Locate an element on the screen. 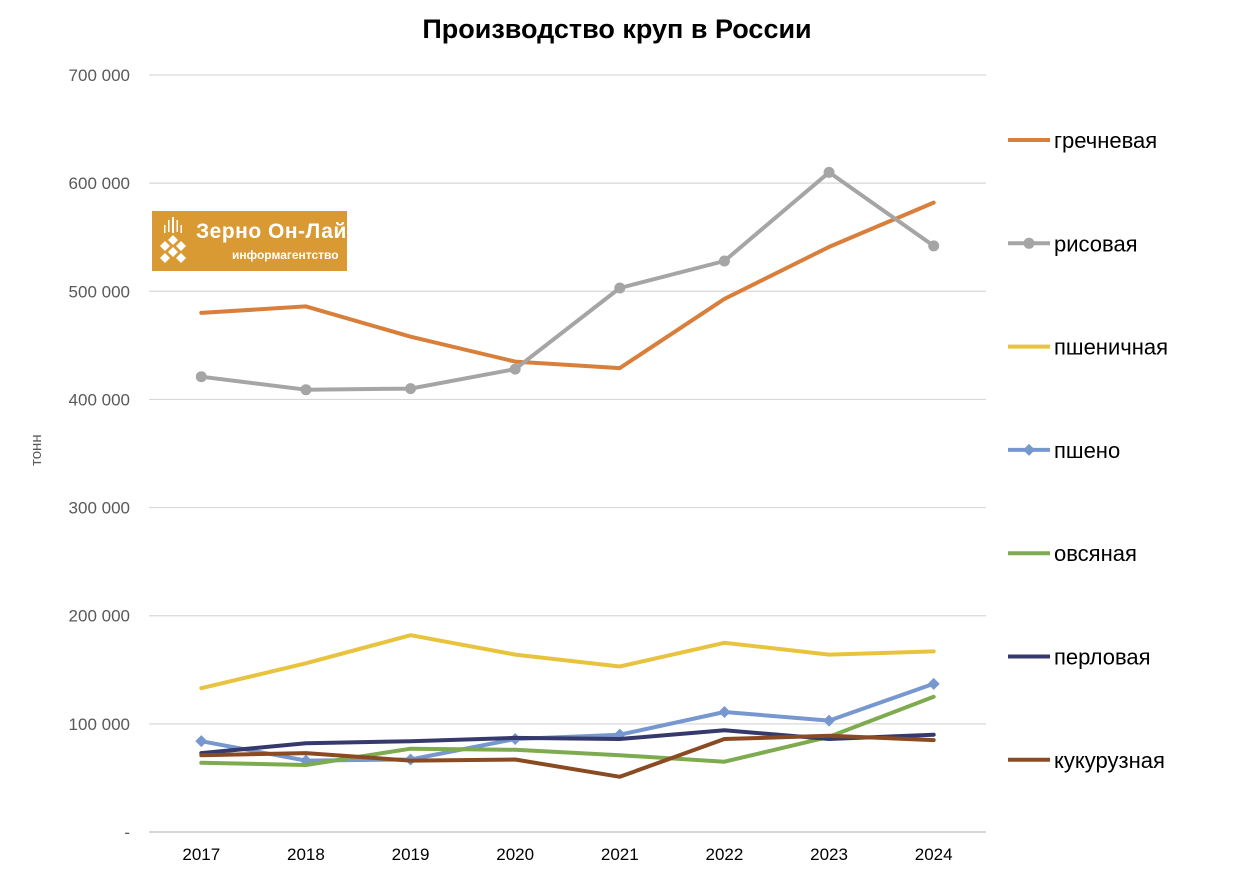 This screenshot has height=878, width=1234. legend-entry: рисовая is located at coordinates (1073, 243).